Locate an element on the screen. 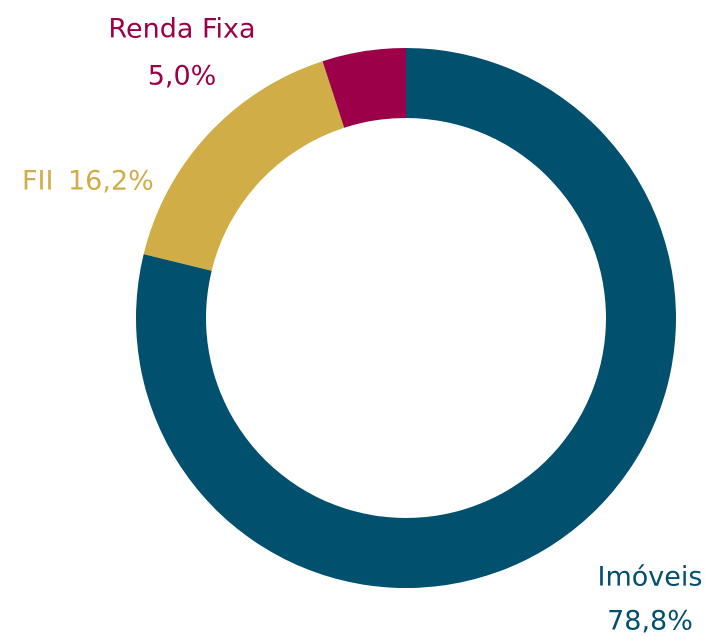 The height and width of the screenshot is (637, 705). value-label: 5,0% is located at coordinates (182, 76).